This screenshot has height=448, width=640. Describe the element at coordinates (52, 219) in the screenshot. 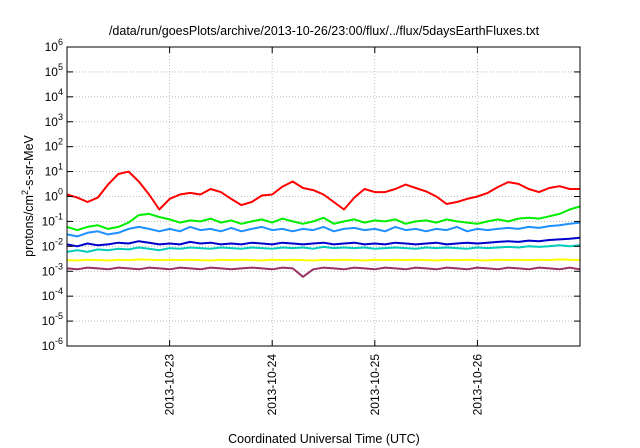

I see `y-tick-label: 10⁻¹` at that location.